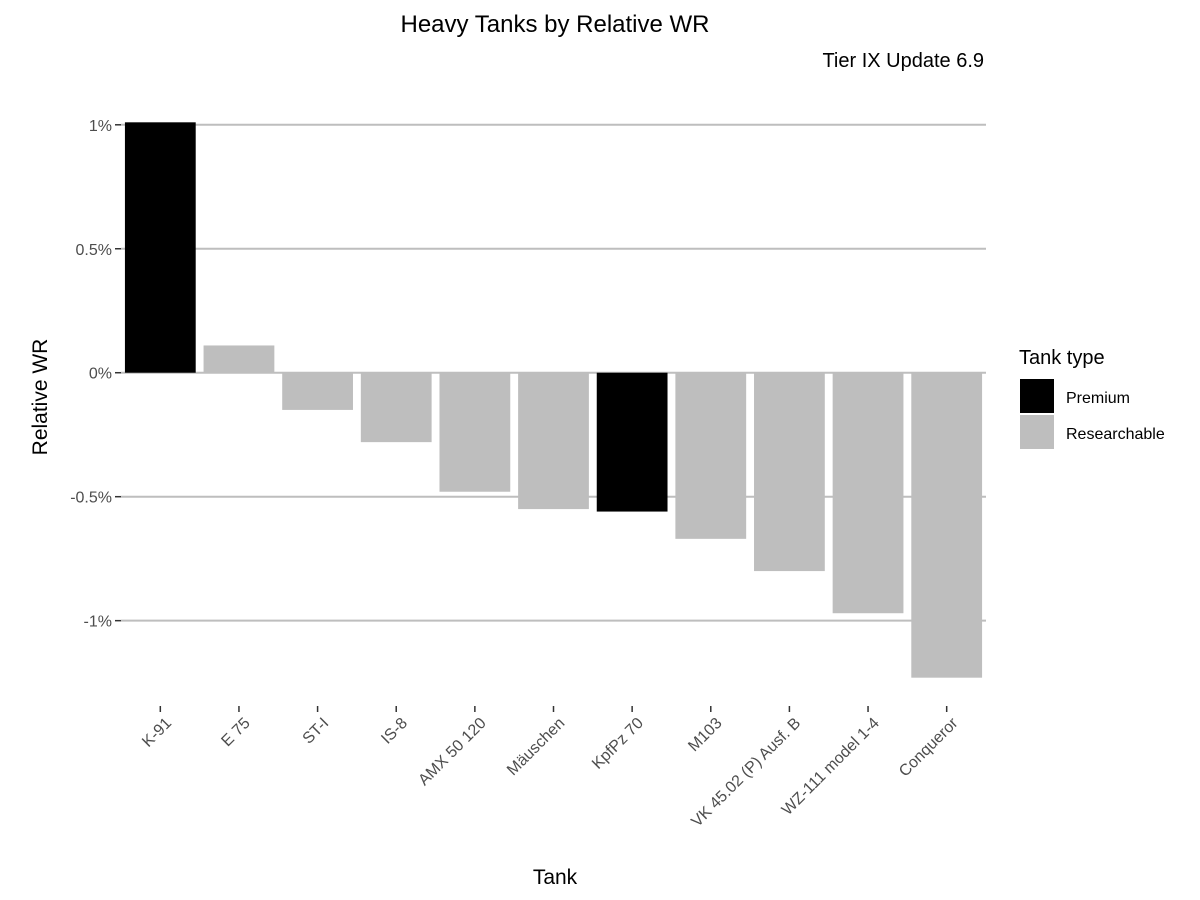  Describe the element at coordinates (929, 747) in the screenshot. I see `x-tick-label: Conqueror` at that location.